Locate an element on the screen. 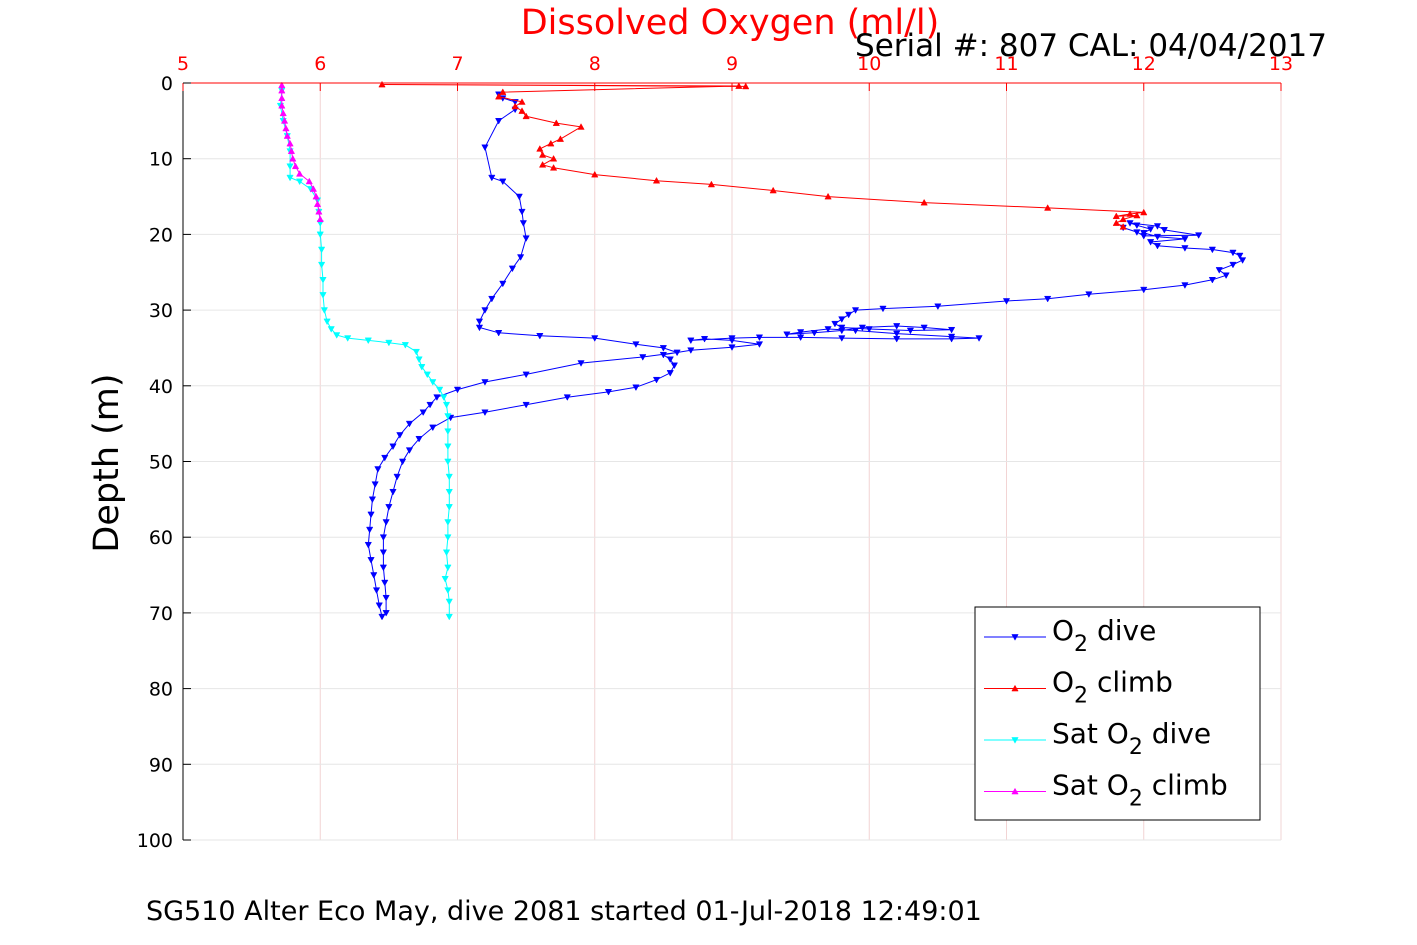 The height and width of the screenshot is (945, 1417). x-tick-label: 7 is located at coordinates (457, 64).